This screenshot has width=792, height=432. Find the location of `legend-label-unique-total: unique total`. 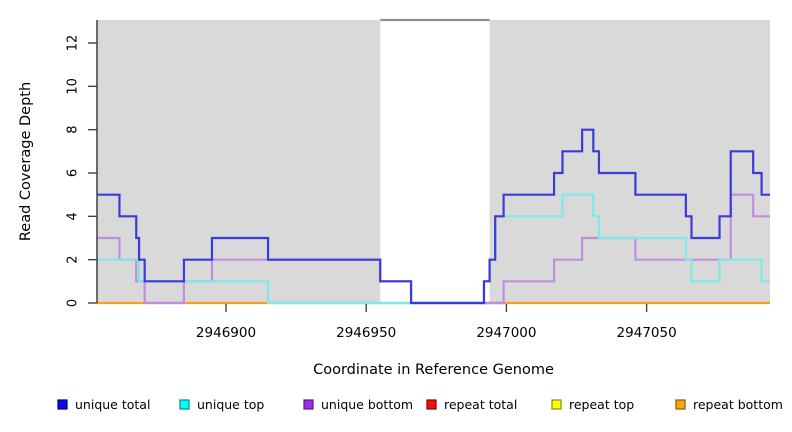

legend-label-unique-total: unique total is located at coordinates (112, 404).